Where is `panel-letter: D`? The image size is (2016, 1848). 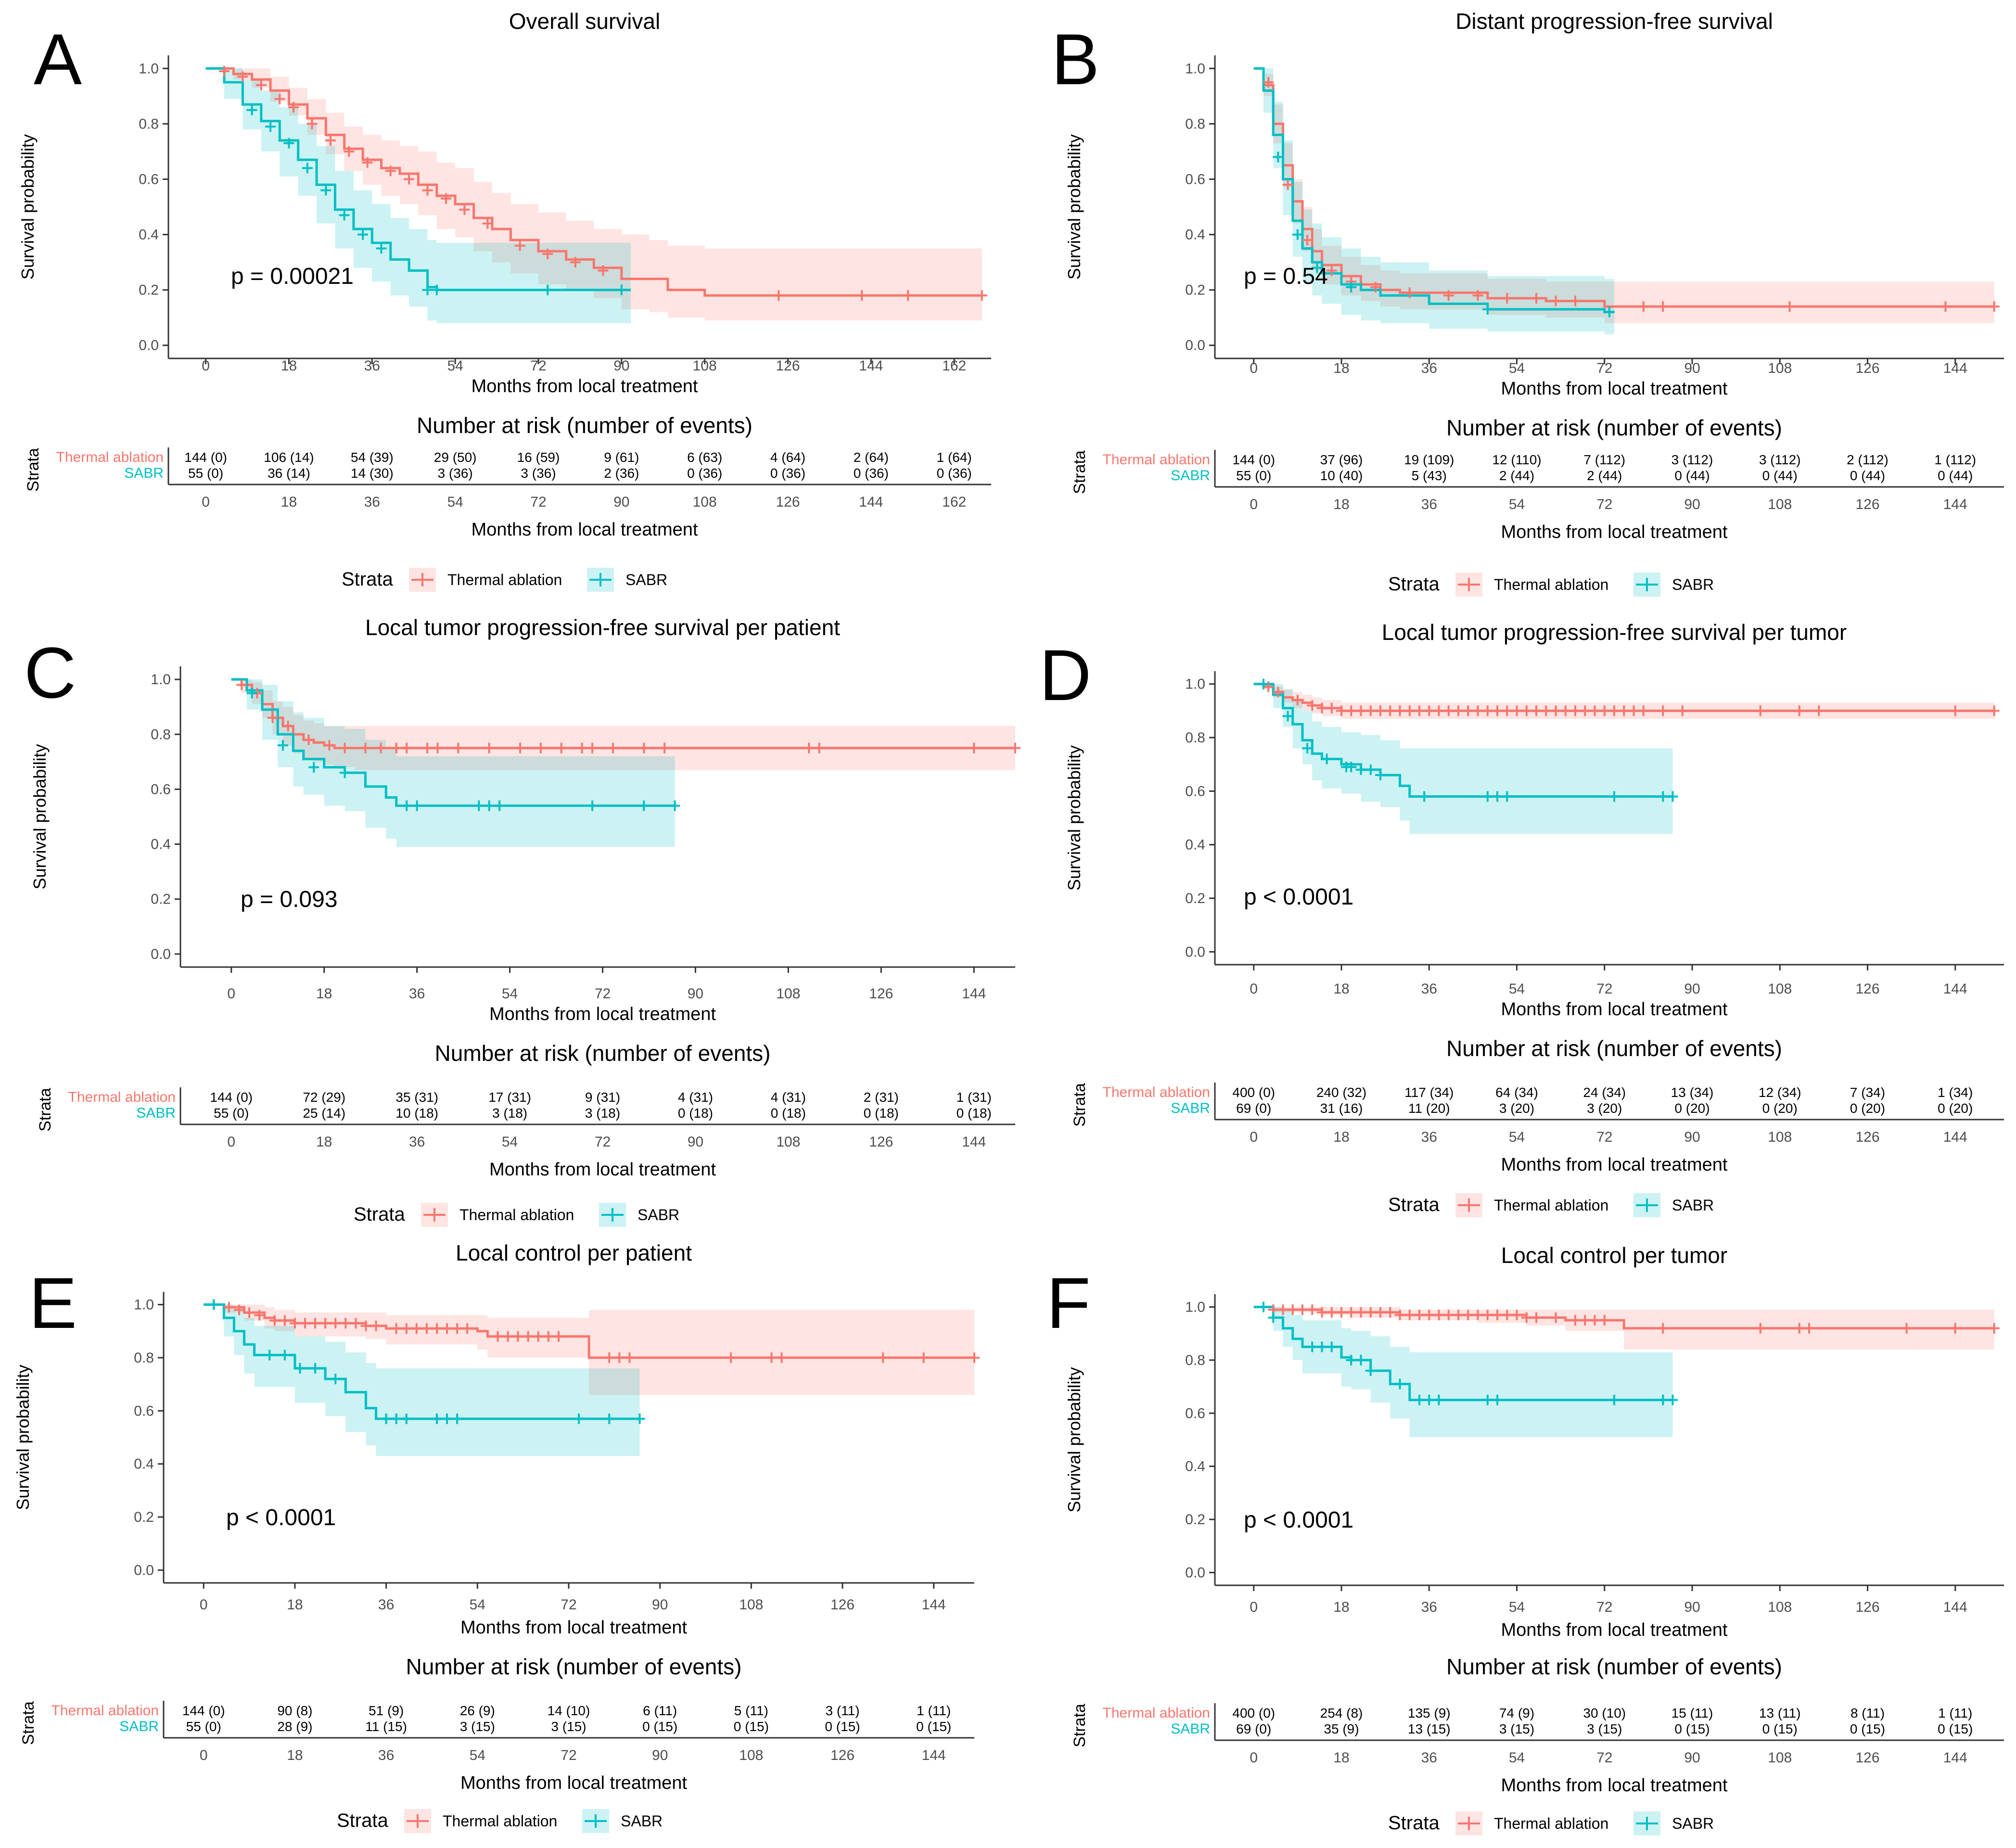 panel-letter: D is located at coordinates (1065, 675).